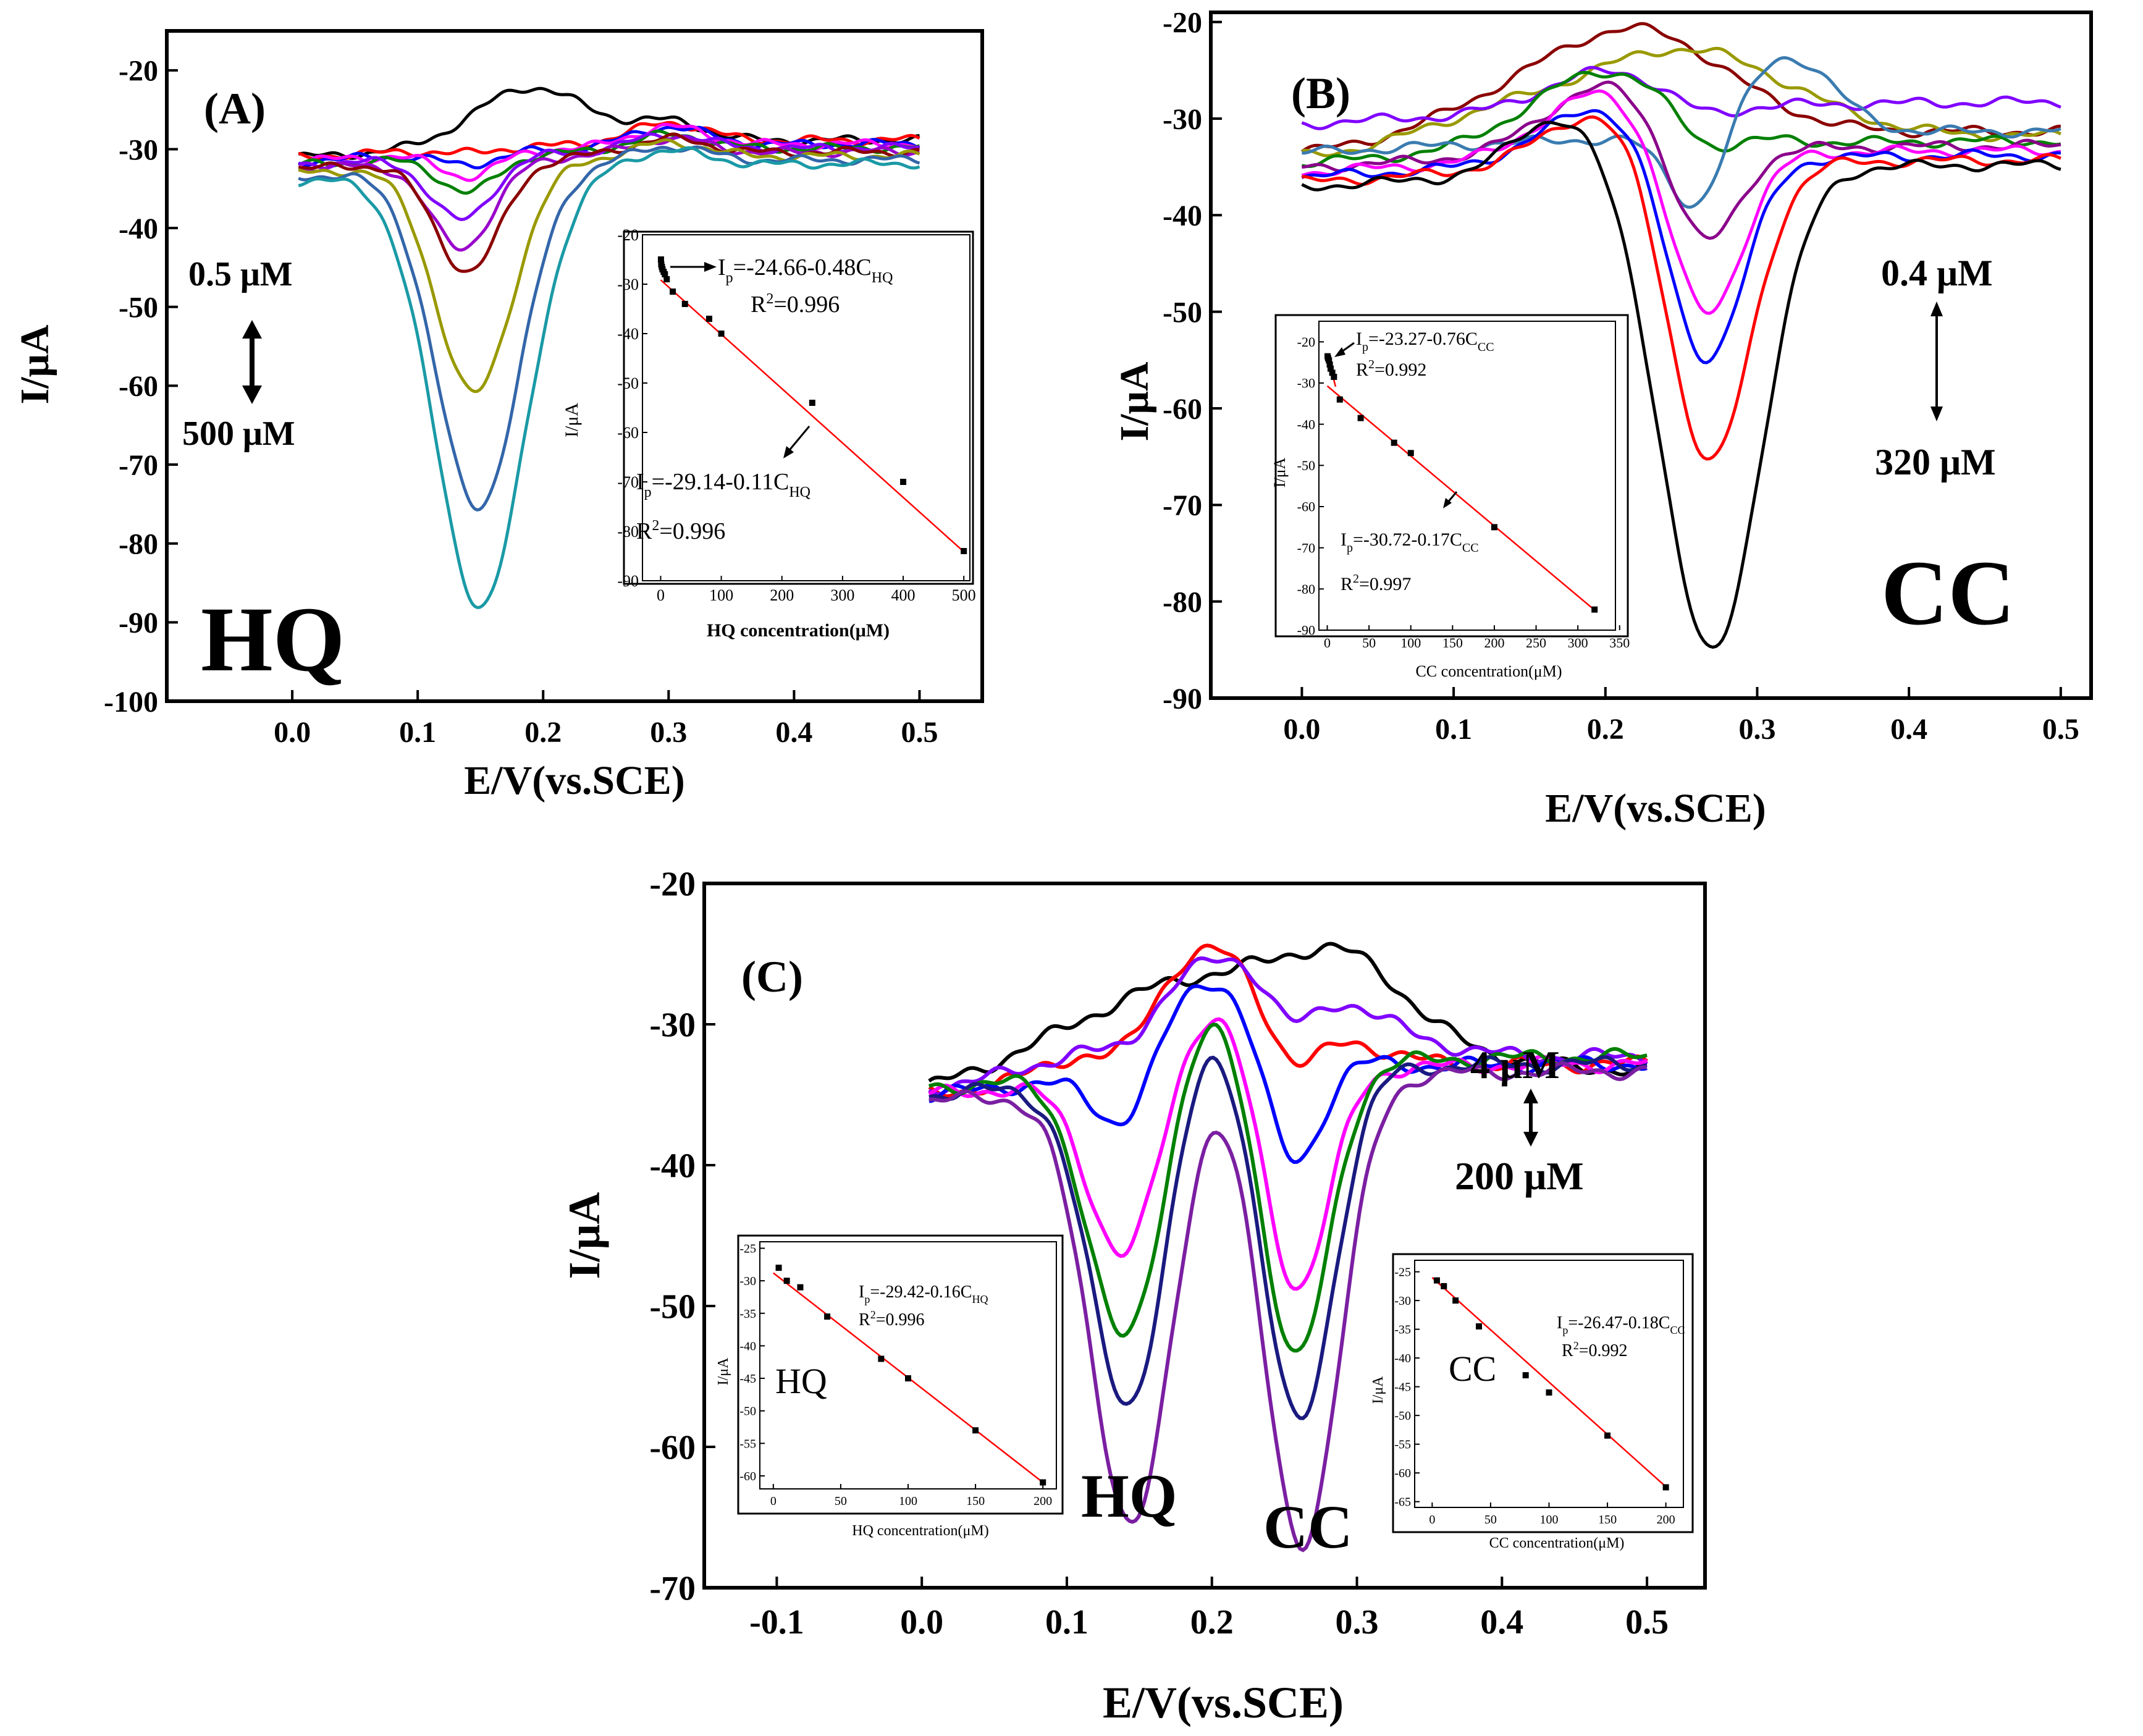 The image size is (2143, 1736). I want to click on svg-text: Ip=-29.14-0.11CHQ, so click(723, 484).